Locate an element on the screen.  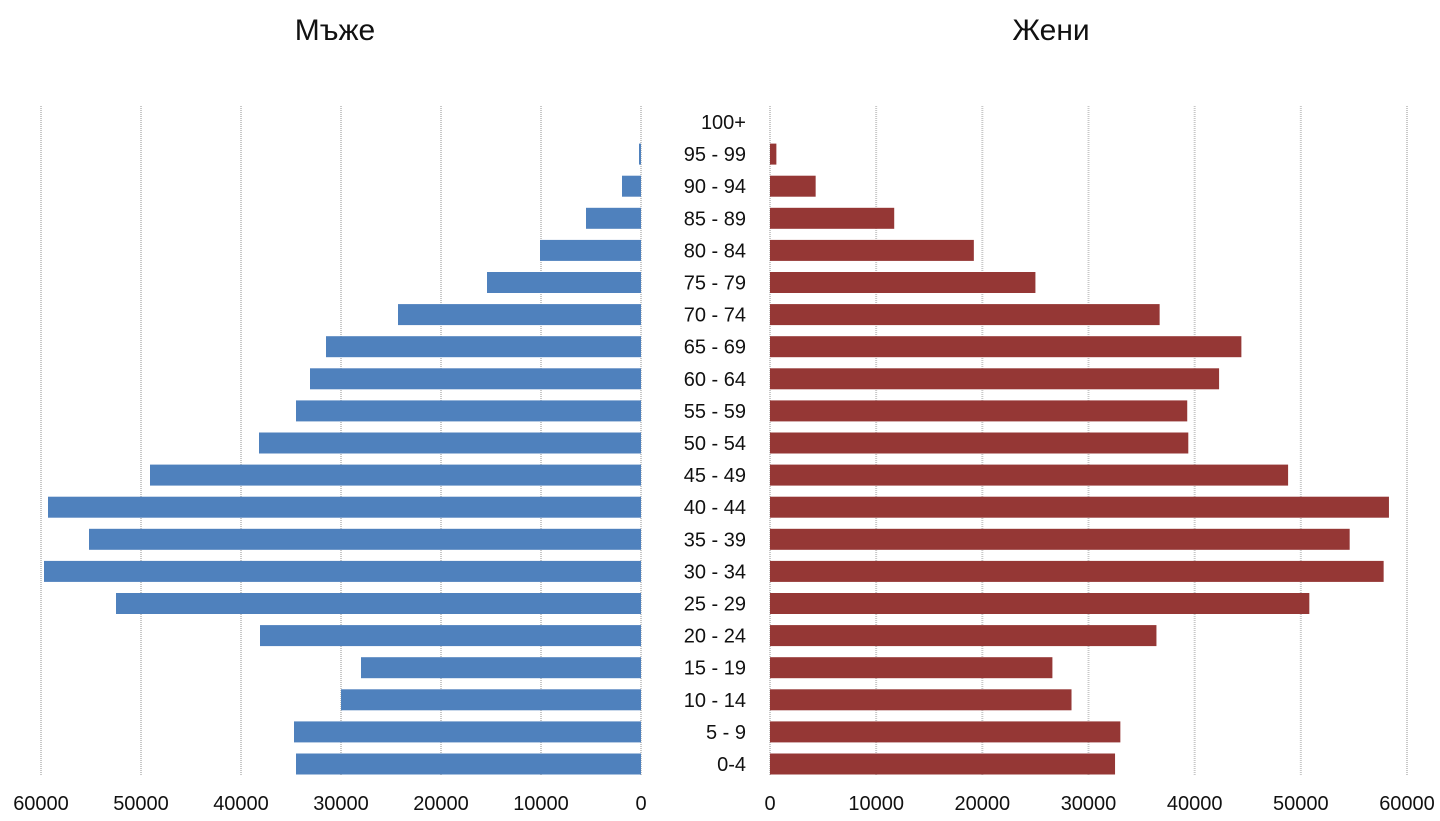
age-group-label: 100+ is located at coordinates (723, 123).